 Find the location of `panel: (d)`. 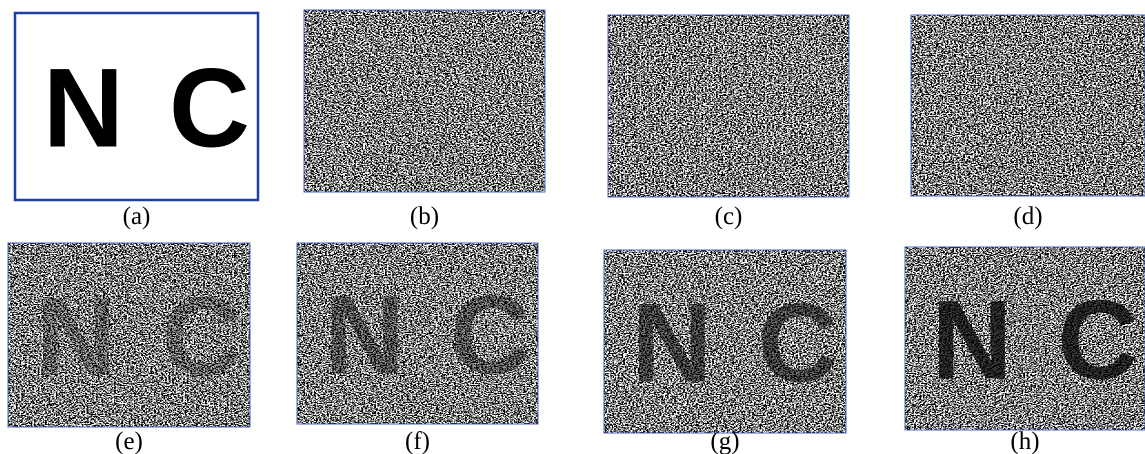

panel: (d) is located at coordinates (1027, 122).